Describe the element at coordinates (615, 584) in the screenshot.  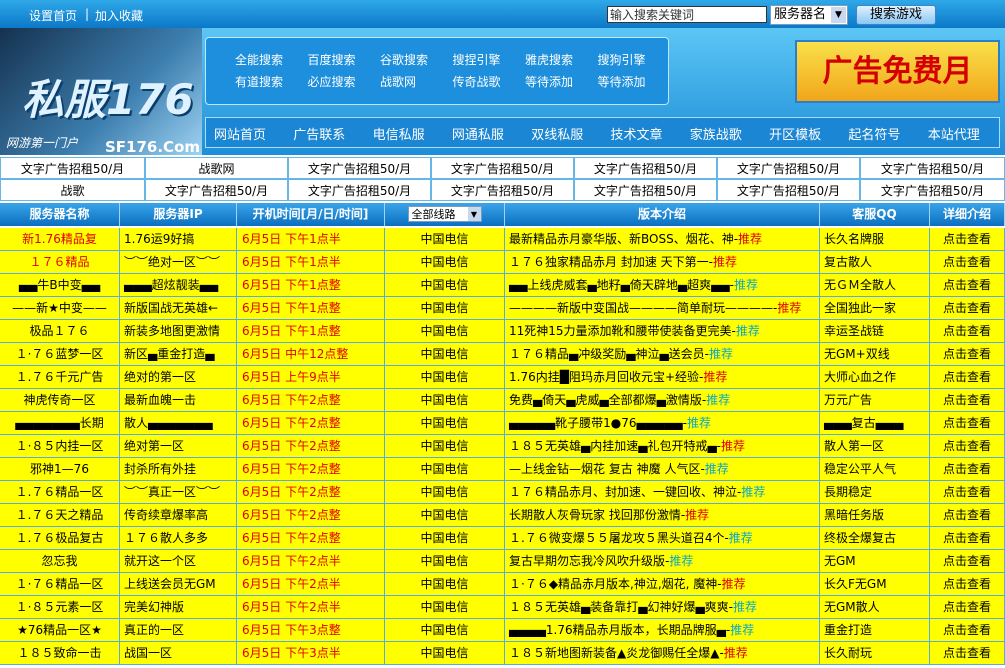
I see `intro: １·７６◆精品赤月版本,神泣,烟花, 魔神-` at that location.